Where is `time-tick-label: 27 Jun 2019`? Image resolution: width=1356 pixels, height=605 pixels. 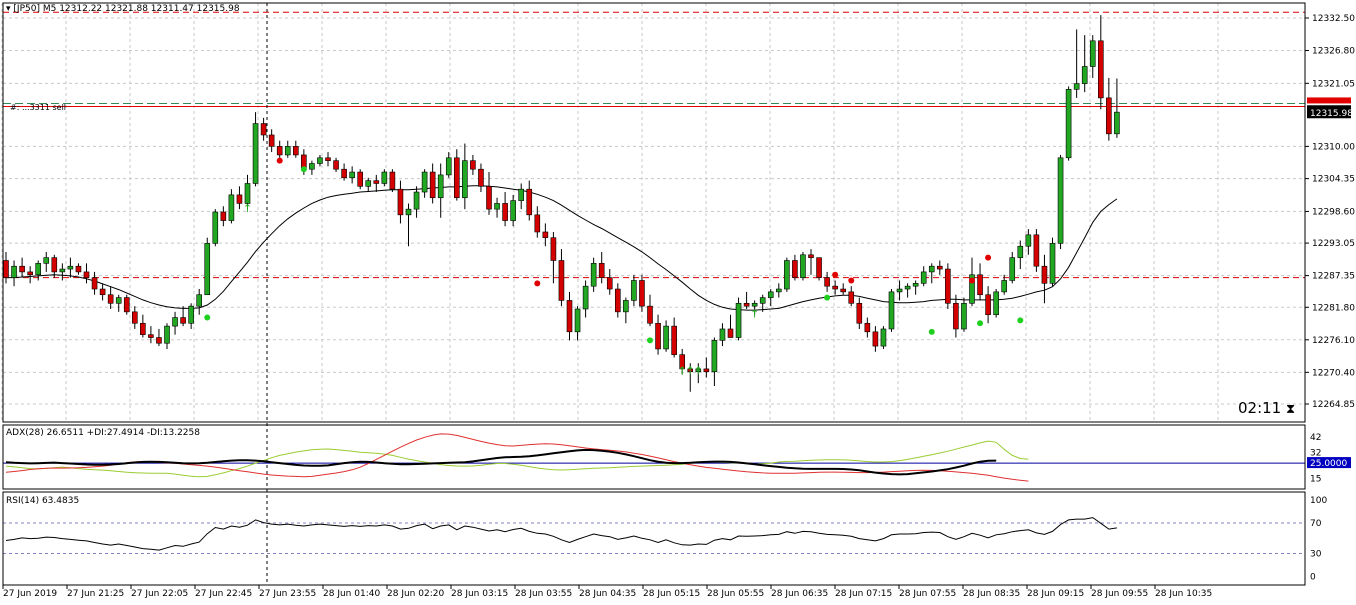
time-tick-label: 27 Jun 2019 is located at coordinates (30, 594).